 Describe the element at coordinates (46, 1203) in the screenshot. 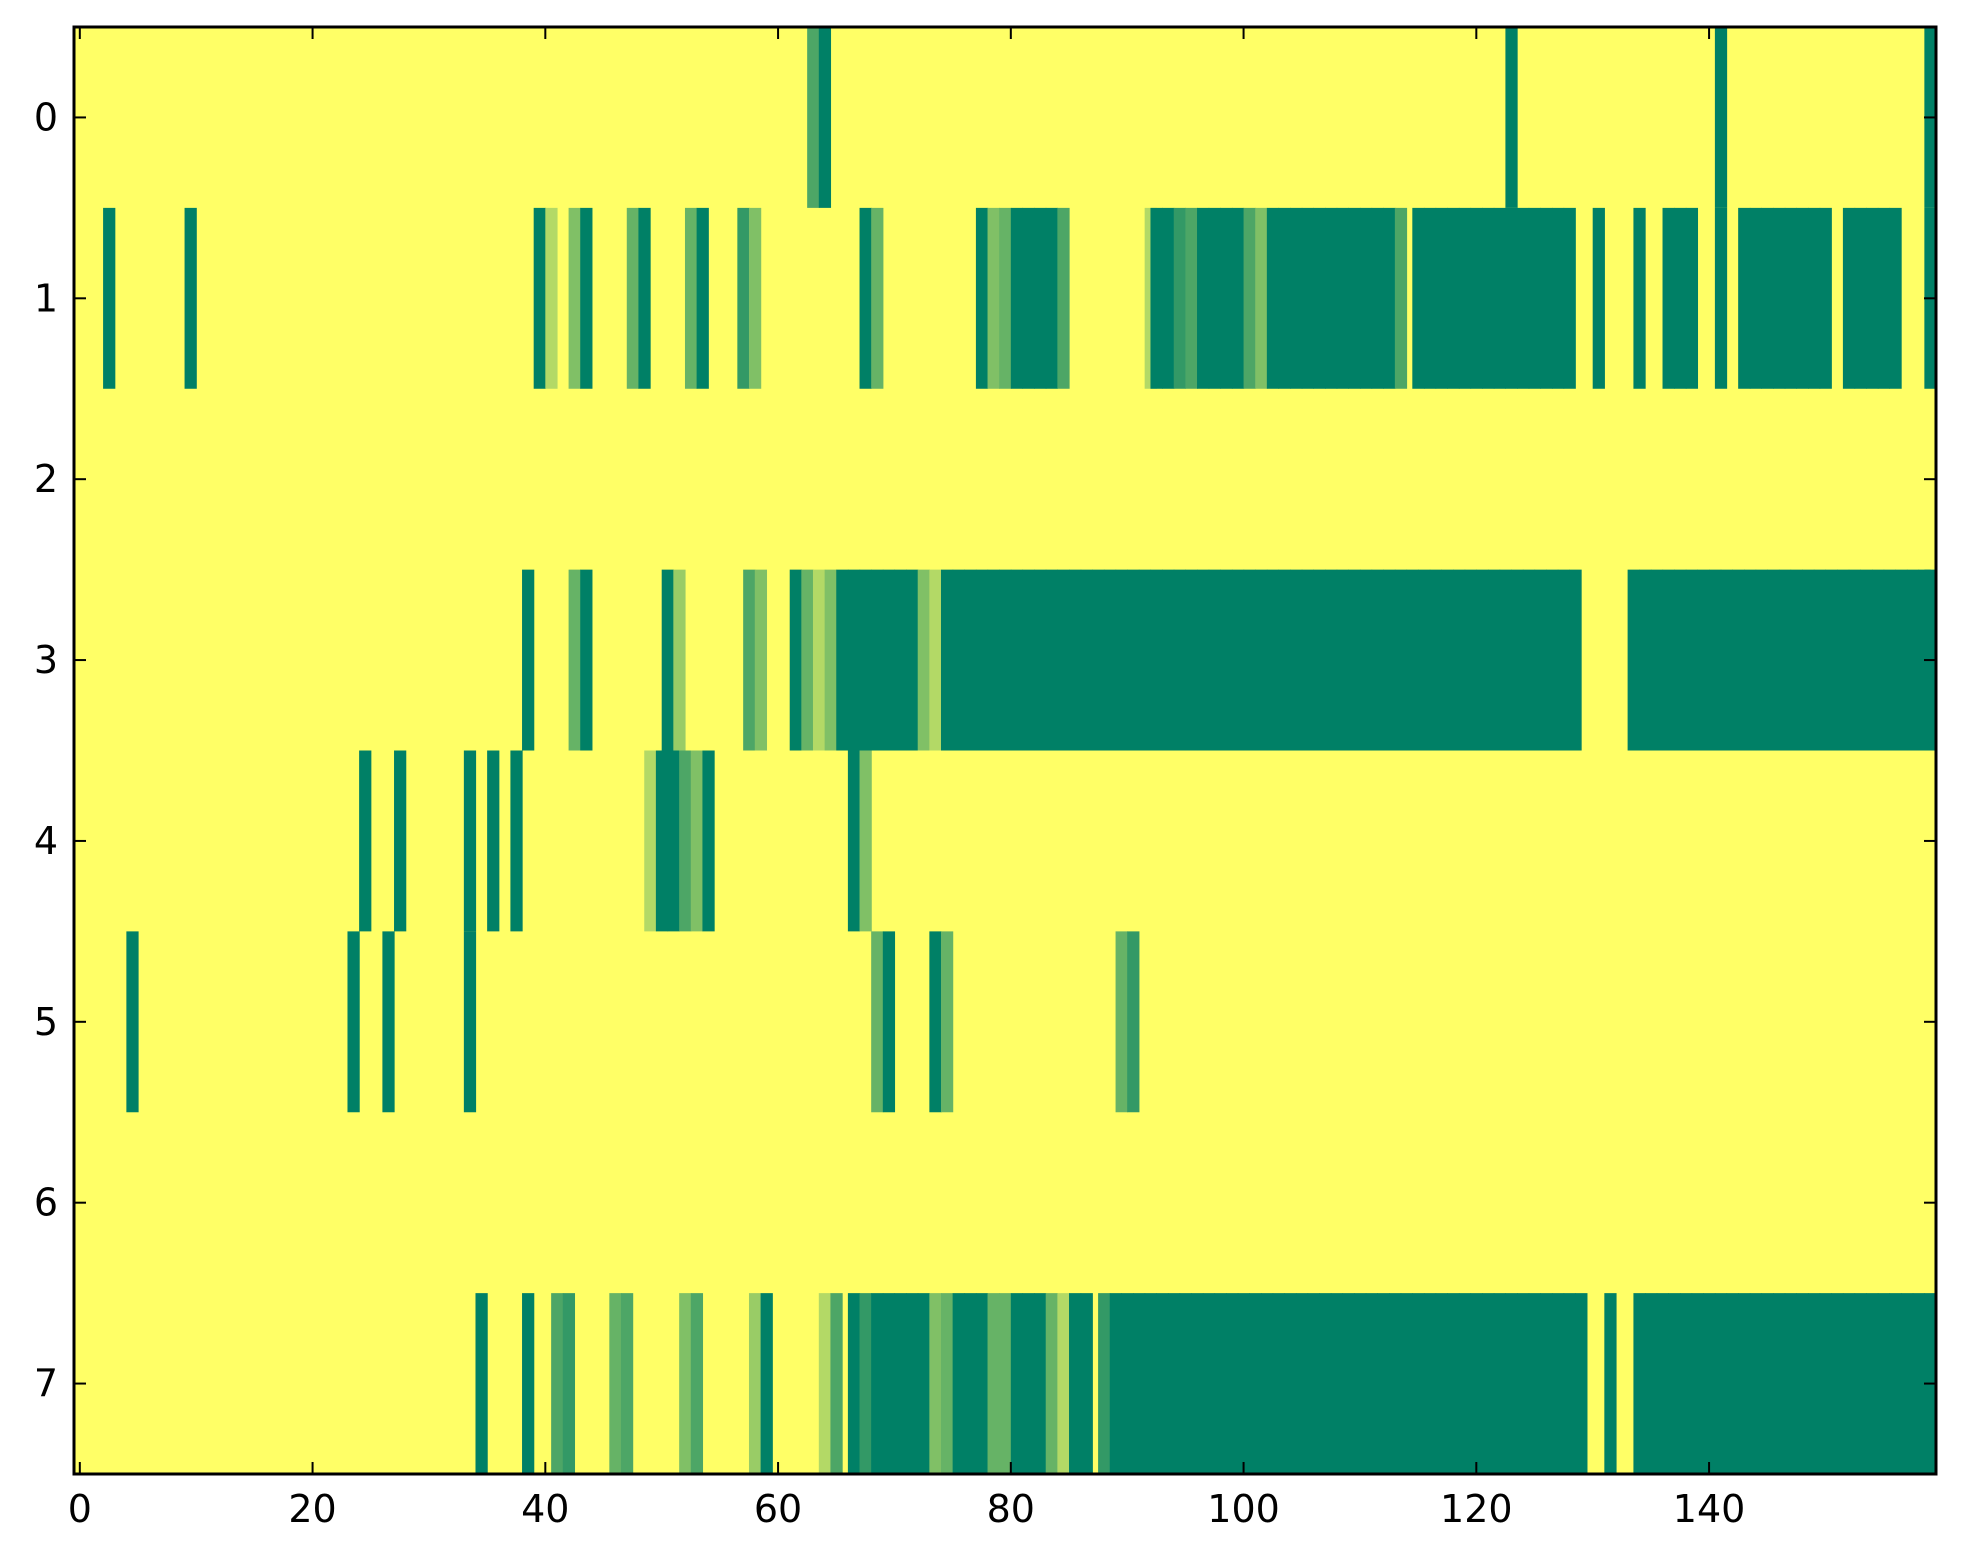

I see `y-tick-label: 6` at that location.